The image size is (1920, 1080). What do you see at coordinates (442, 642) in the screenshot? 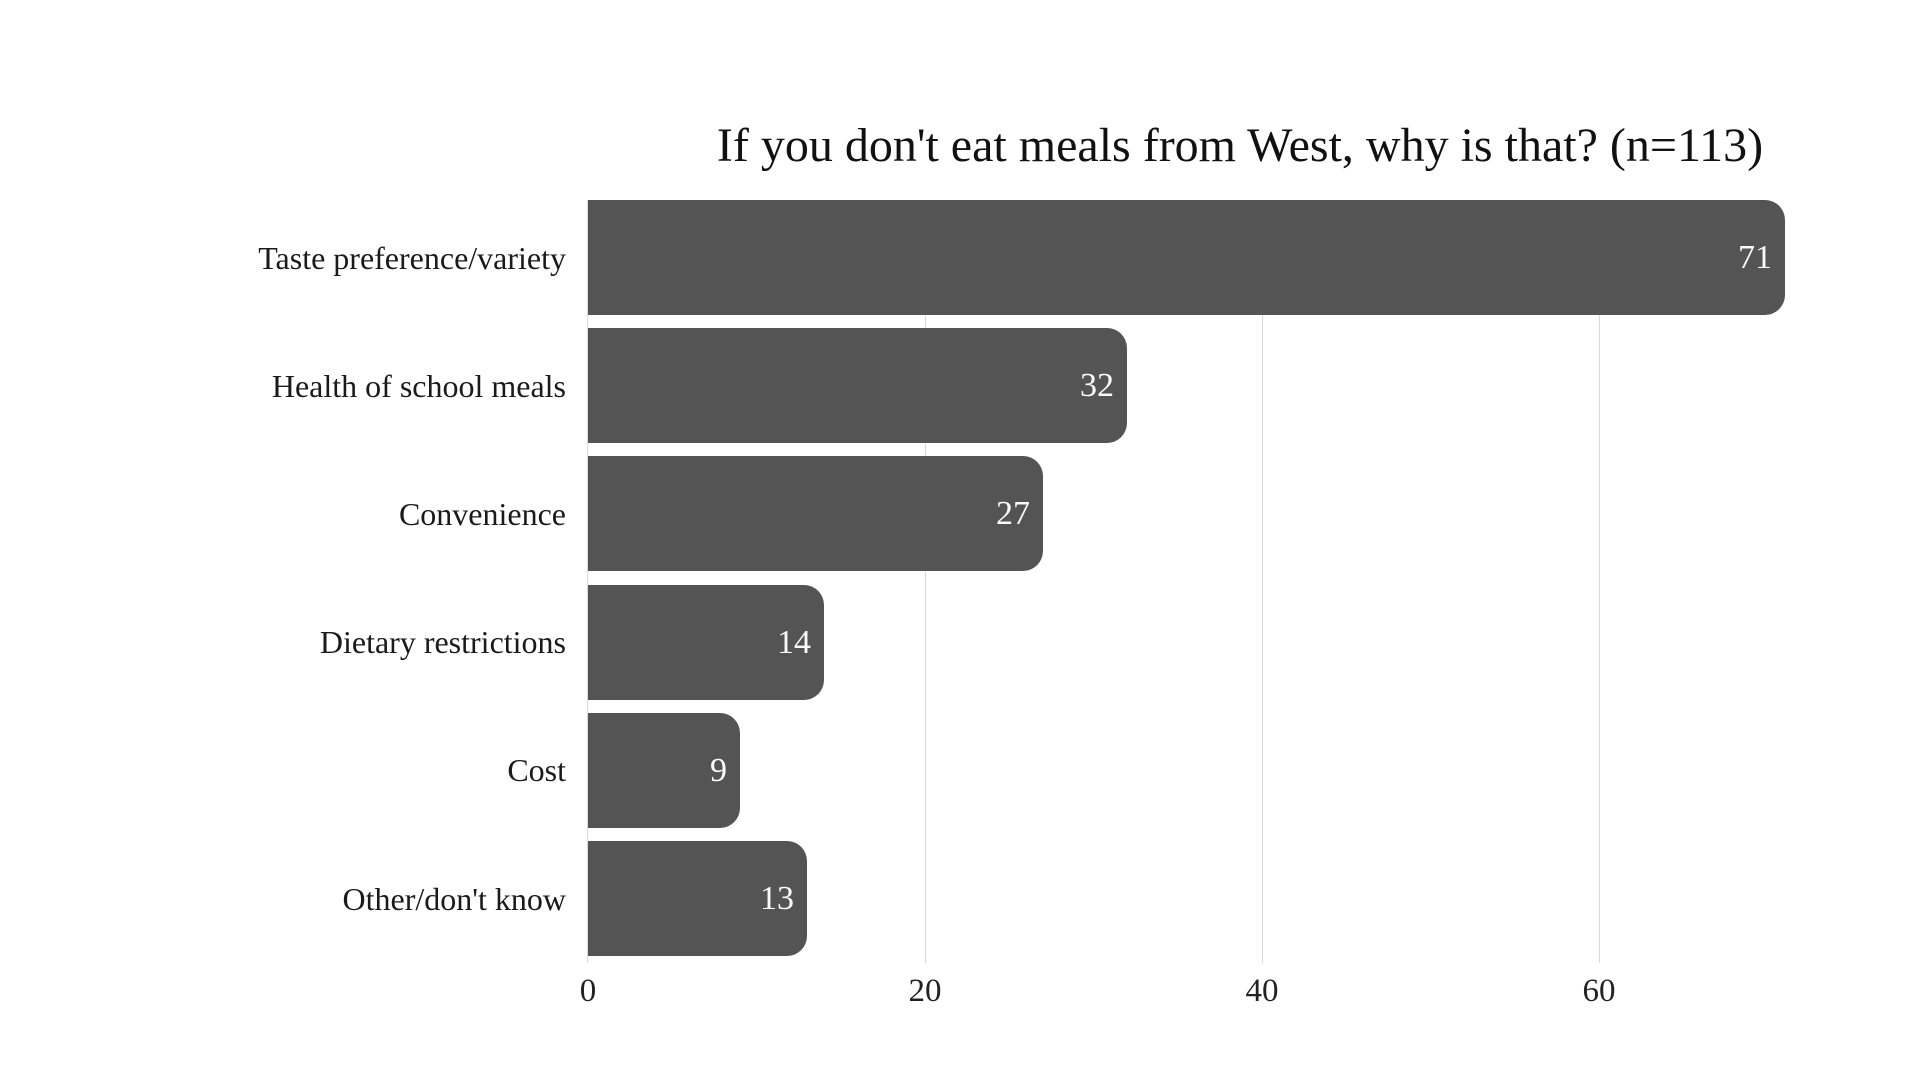
I see `category-label: Dietary restrictions` at bounding box center [442, 642].